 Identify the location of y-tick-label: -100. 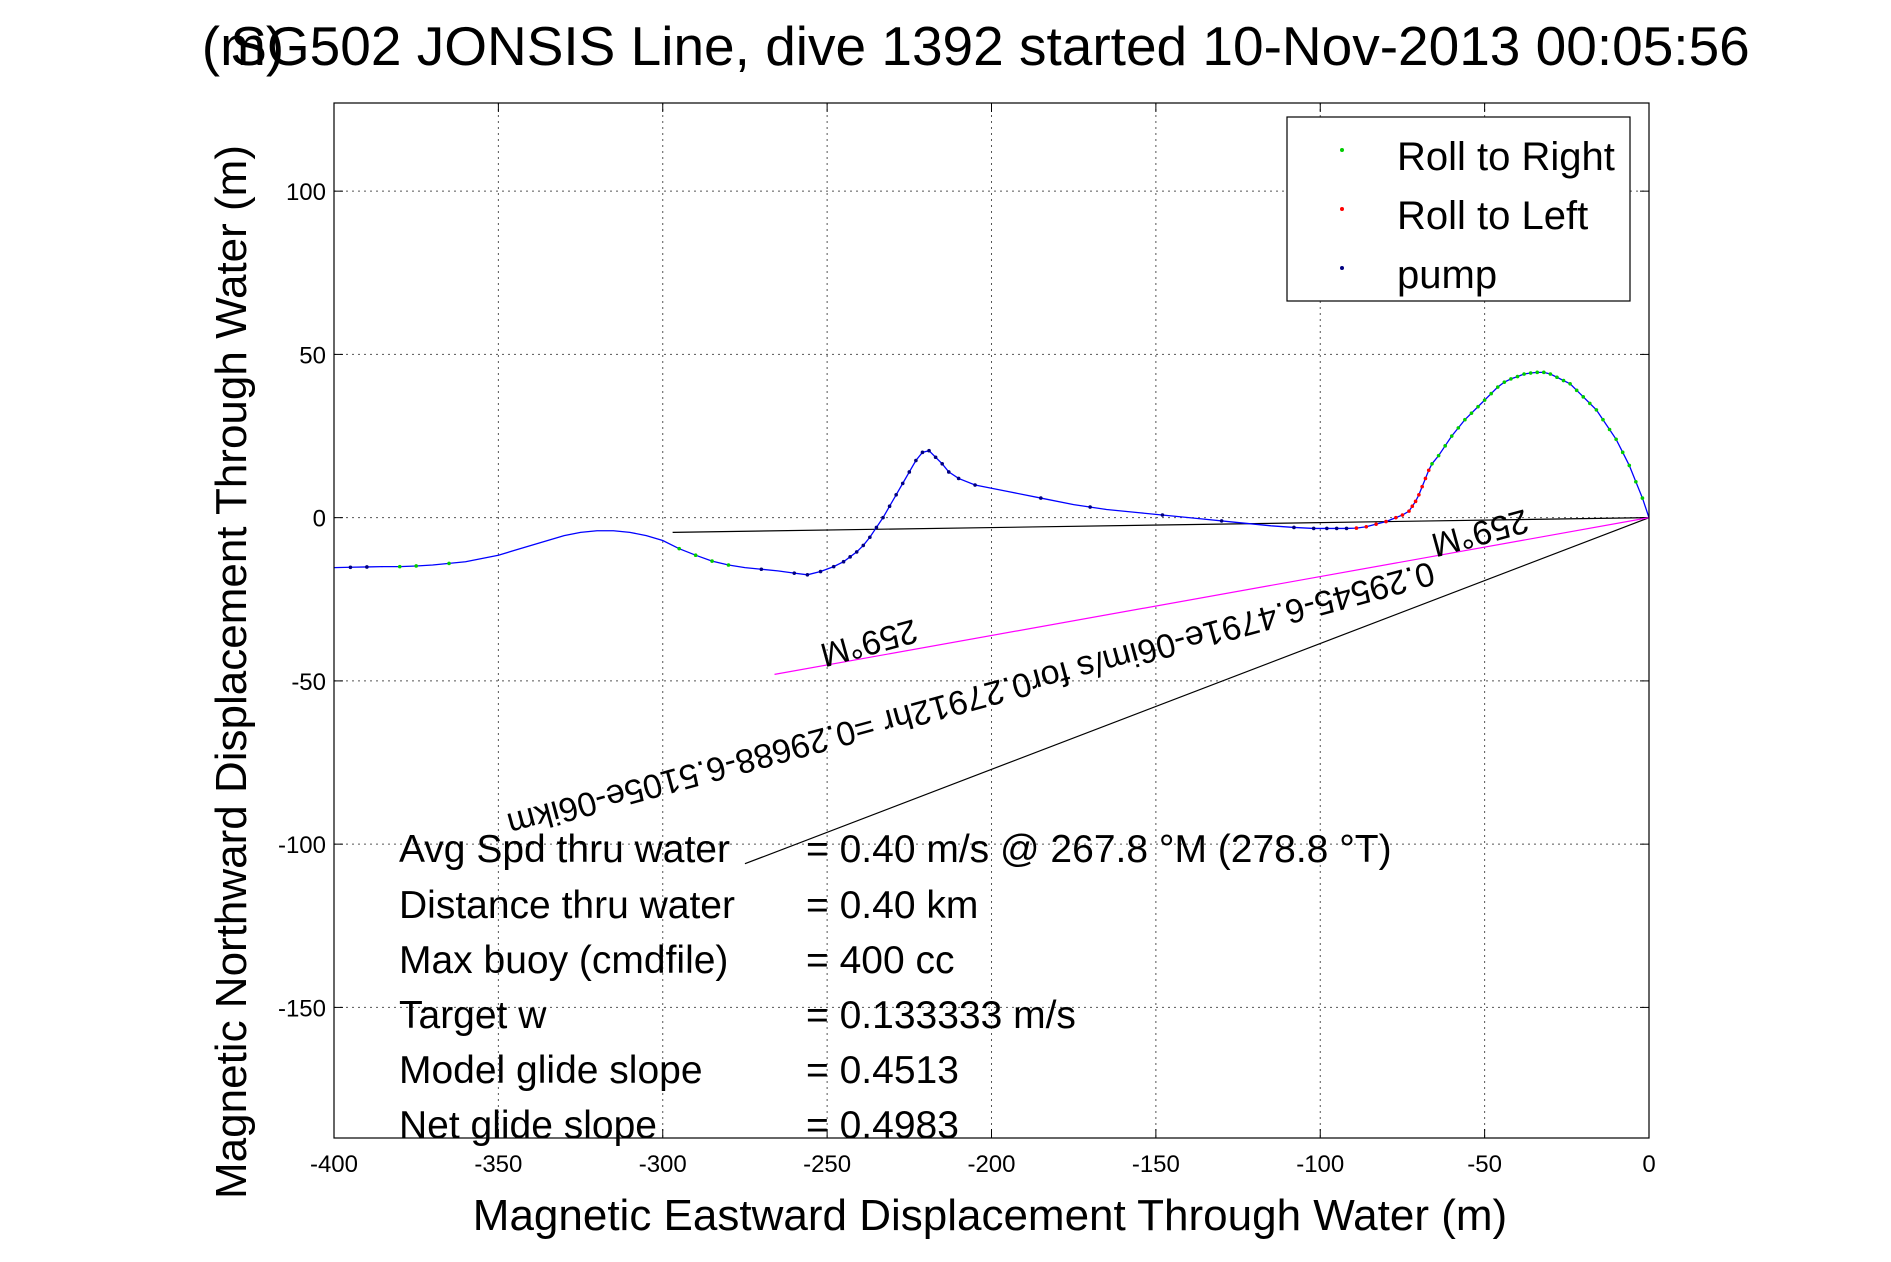
(302, 845).